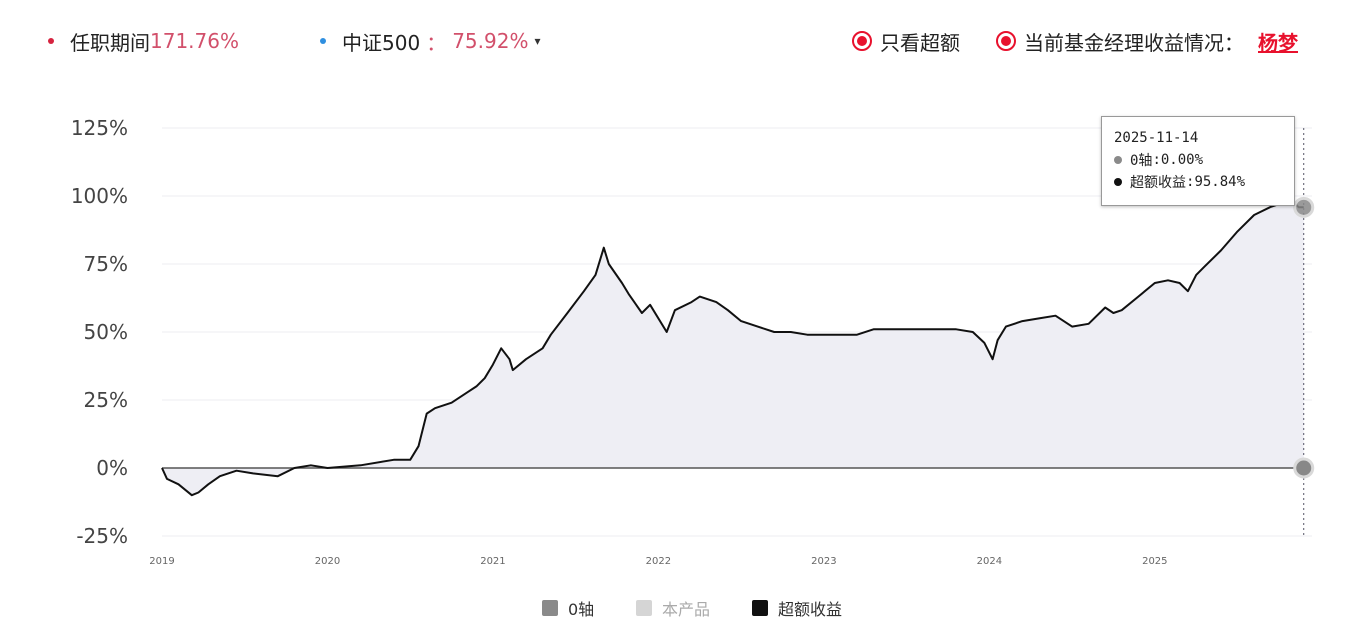 This screenshot has height=642, width=1372. What do you see at coordinates (537, 41) in the screenshot?
I see `index-dropdown-icon: ▾` at bounding box center [537, 41].